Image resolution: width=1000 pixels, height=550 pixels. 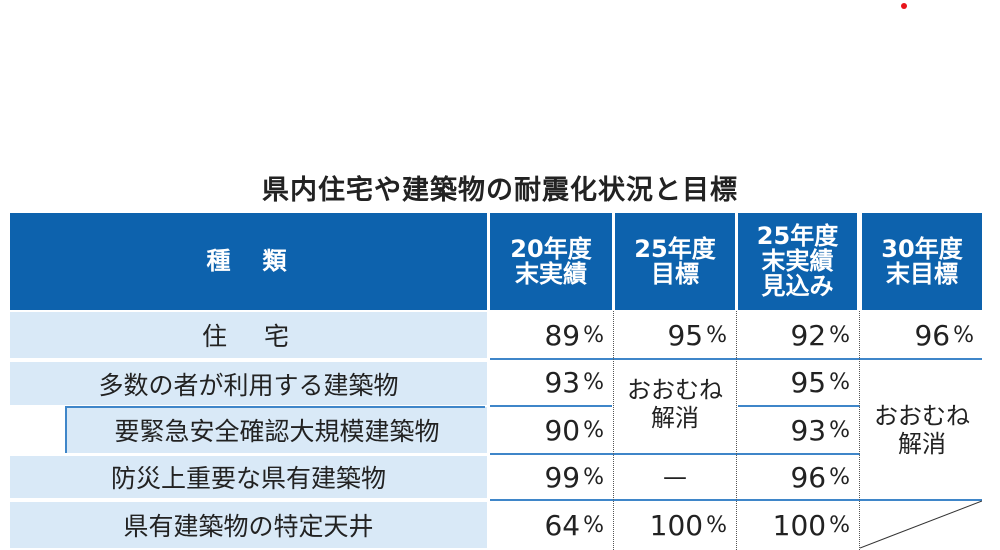 I want to click on header-col-3: 25年度 末実績 見込み, so click(x=797, y=261).